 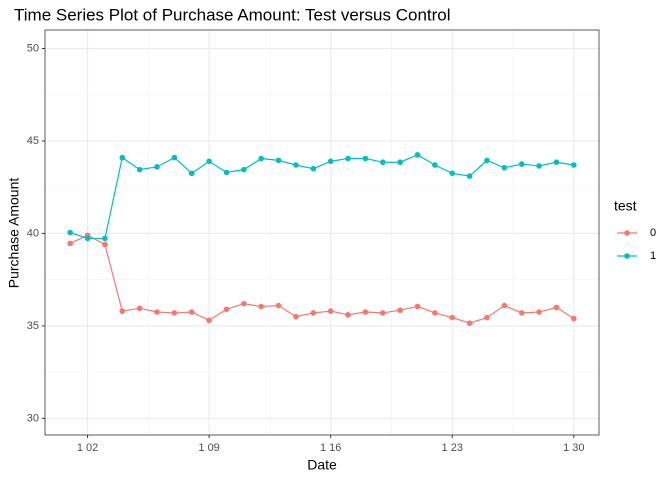 I want to click on legend-title: test, so click(x=625, y=206).